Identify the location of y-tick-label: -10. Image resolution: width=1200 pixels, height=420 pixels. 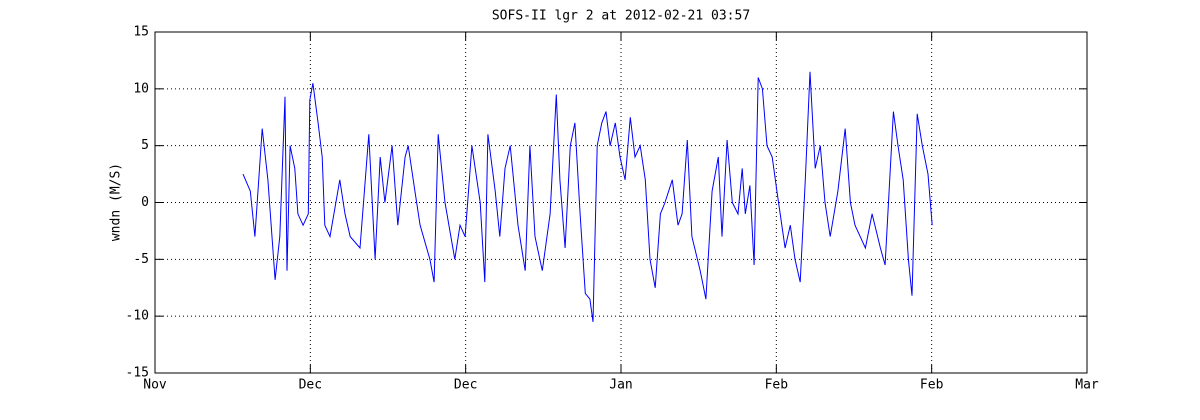
(137, 316).